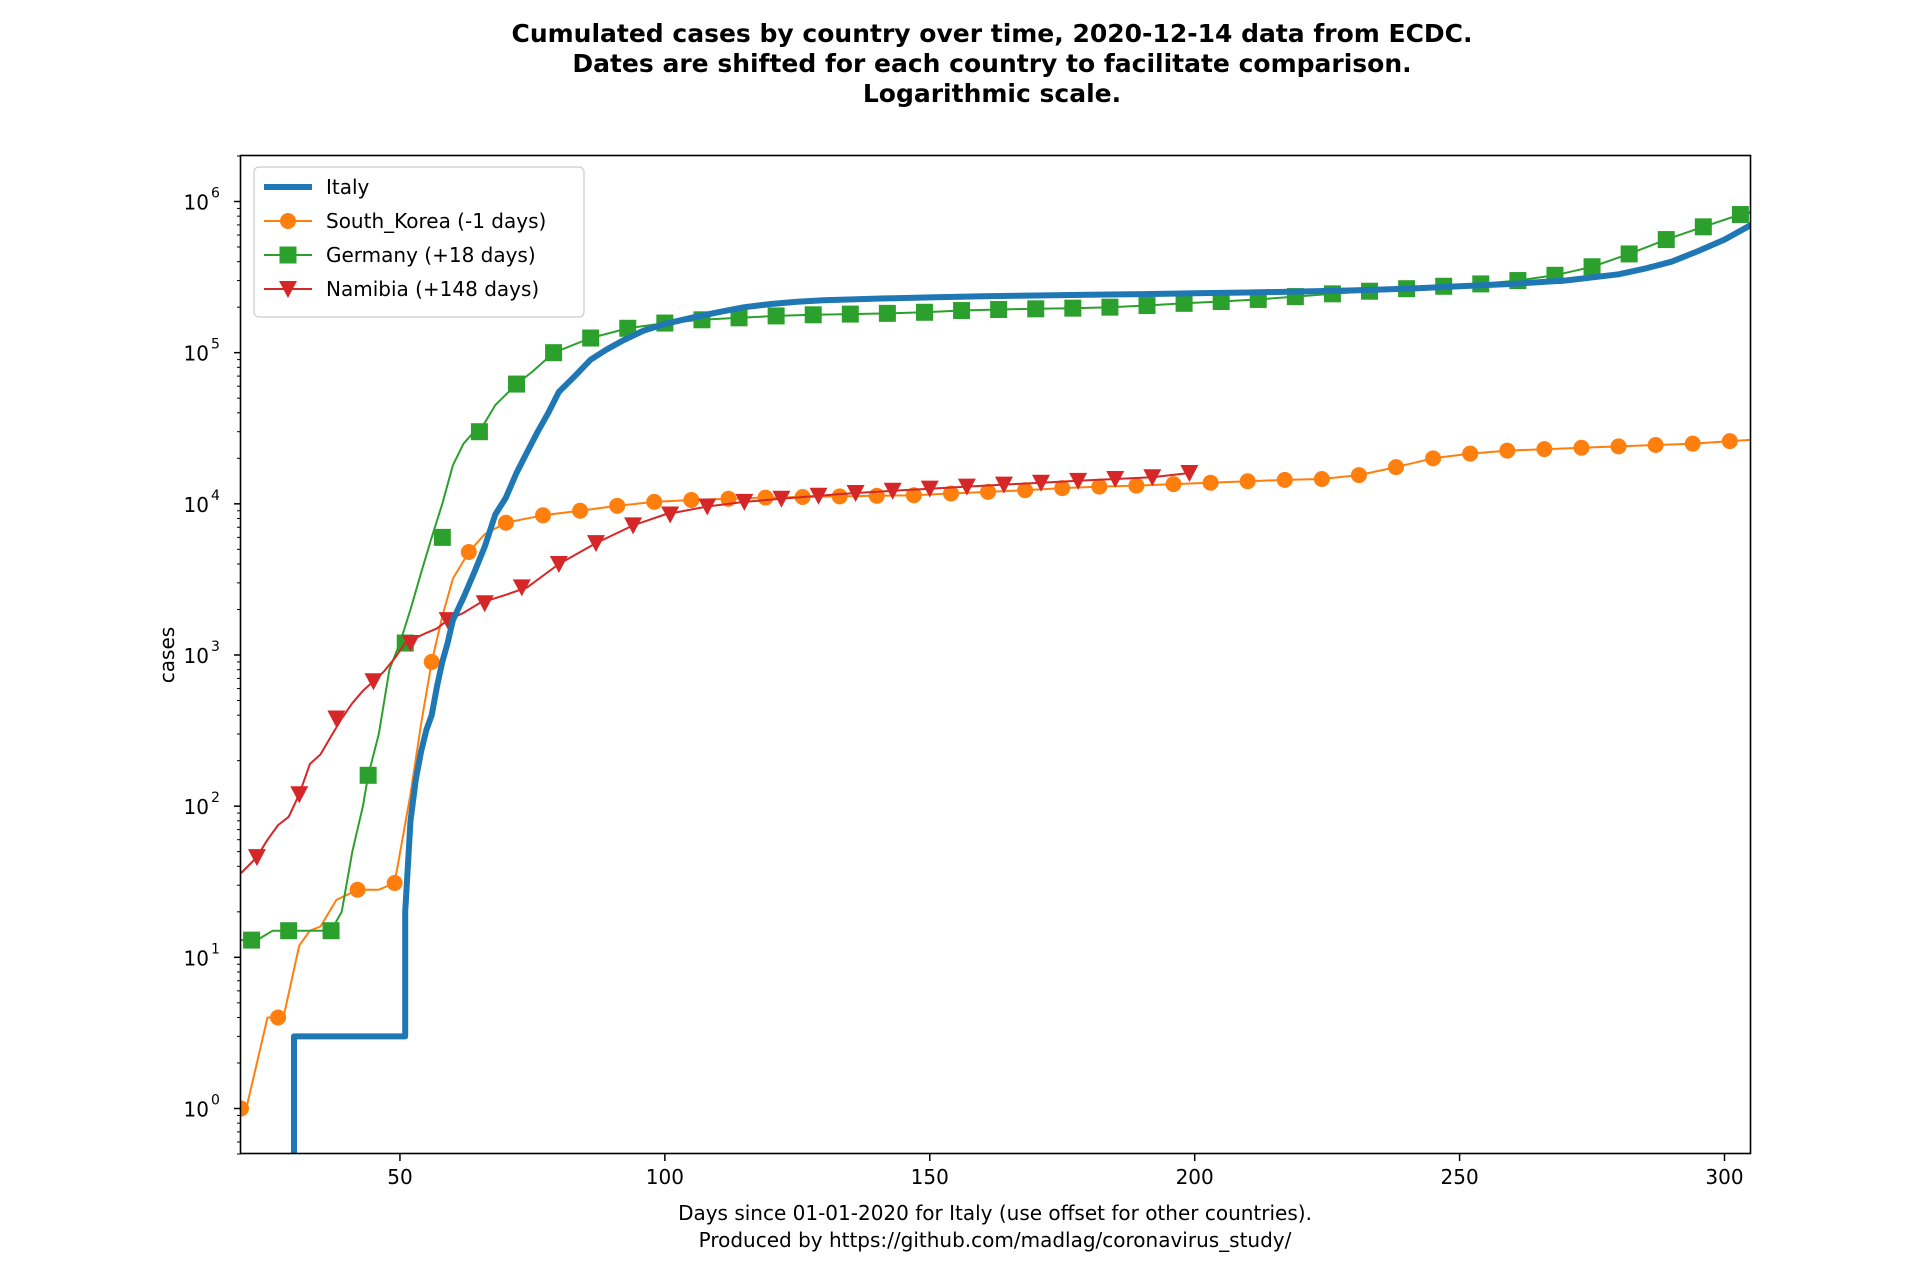 Image resolution: width=1920 pixels, height=1284 pixels. I want to click on x-tick-label: 250, so click(1460, 1177).